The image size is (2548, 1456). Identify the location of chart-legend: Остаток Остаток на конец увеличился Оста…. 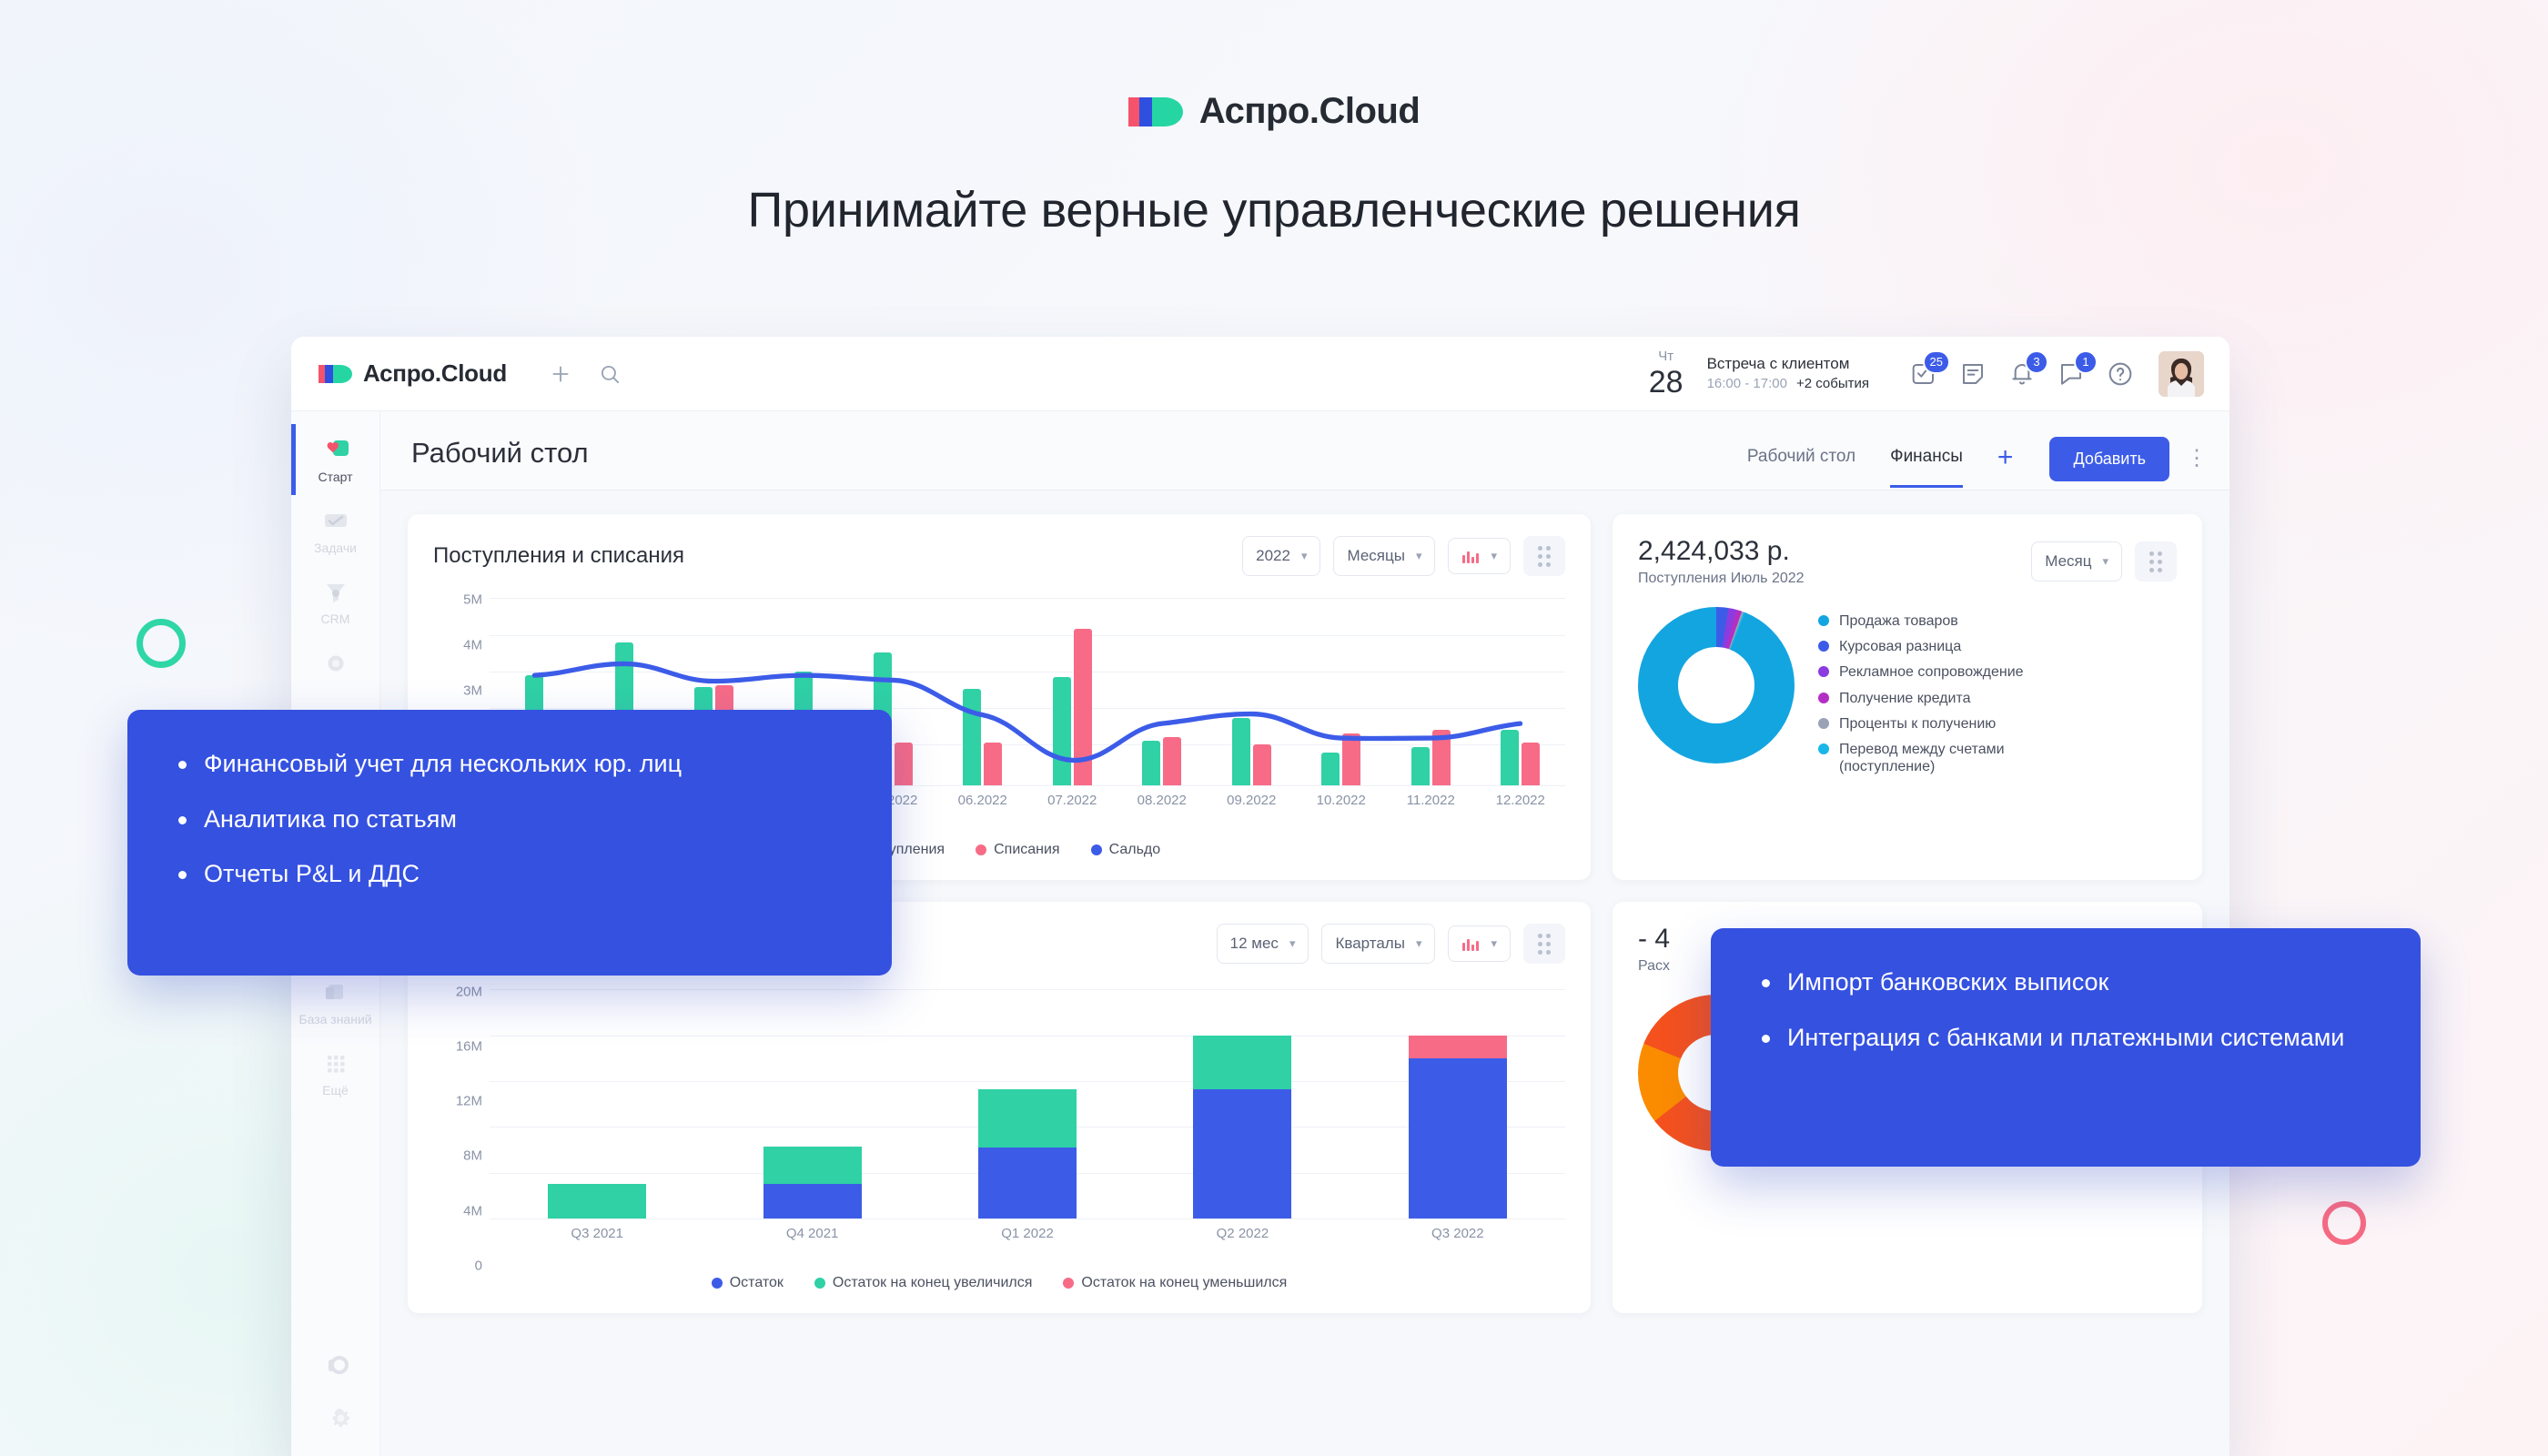
(999, 1279).